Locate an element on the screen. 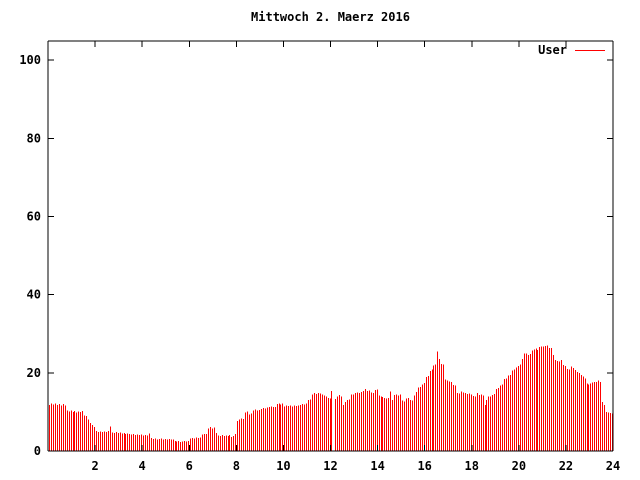 Image resolution: width=640 pixels, height=480 pixels. svg-text: 40 is located at coordinates (34, 295).